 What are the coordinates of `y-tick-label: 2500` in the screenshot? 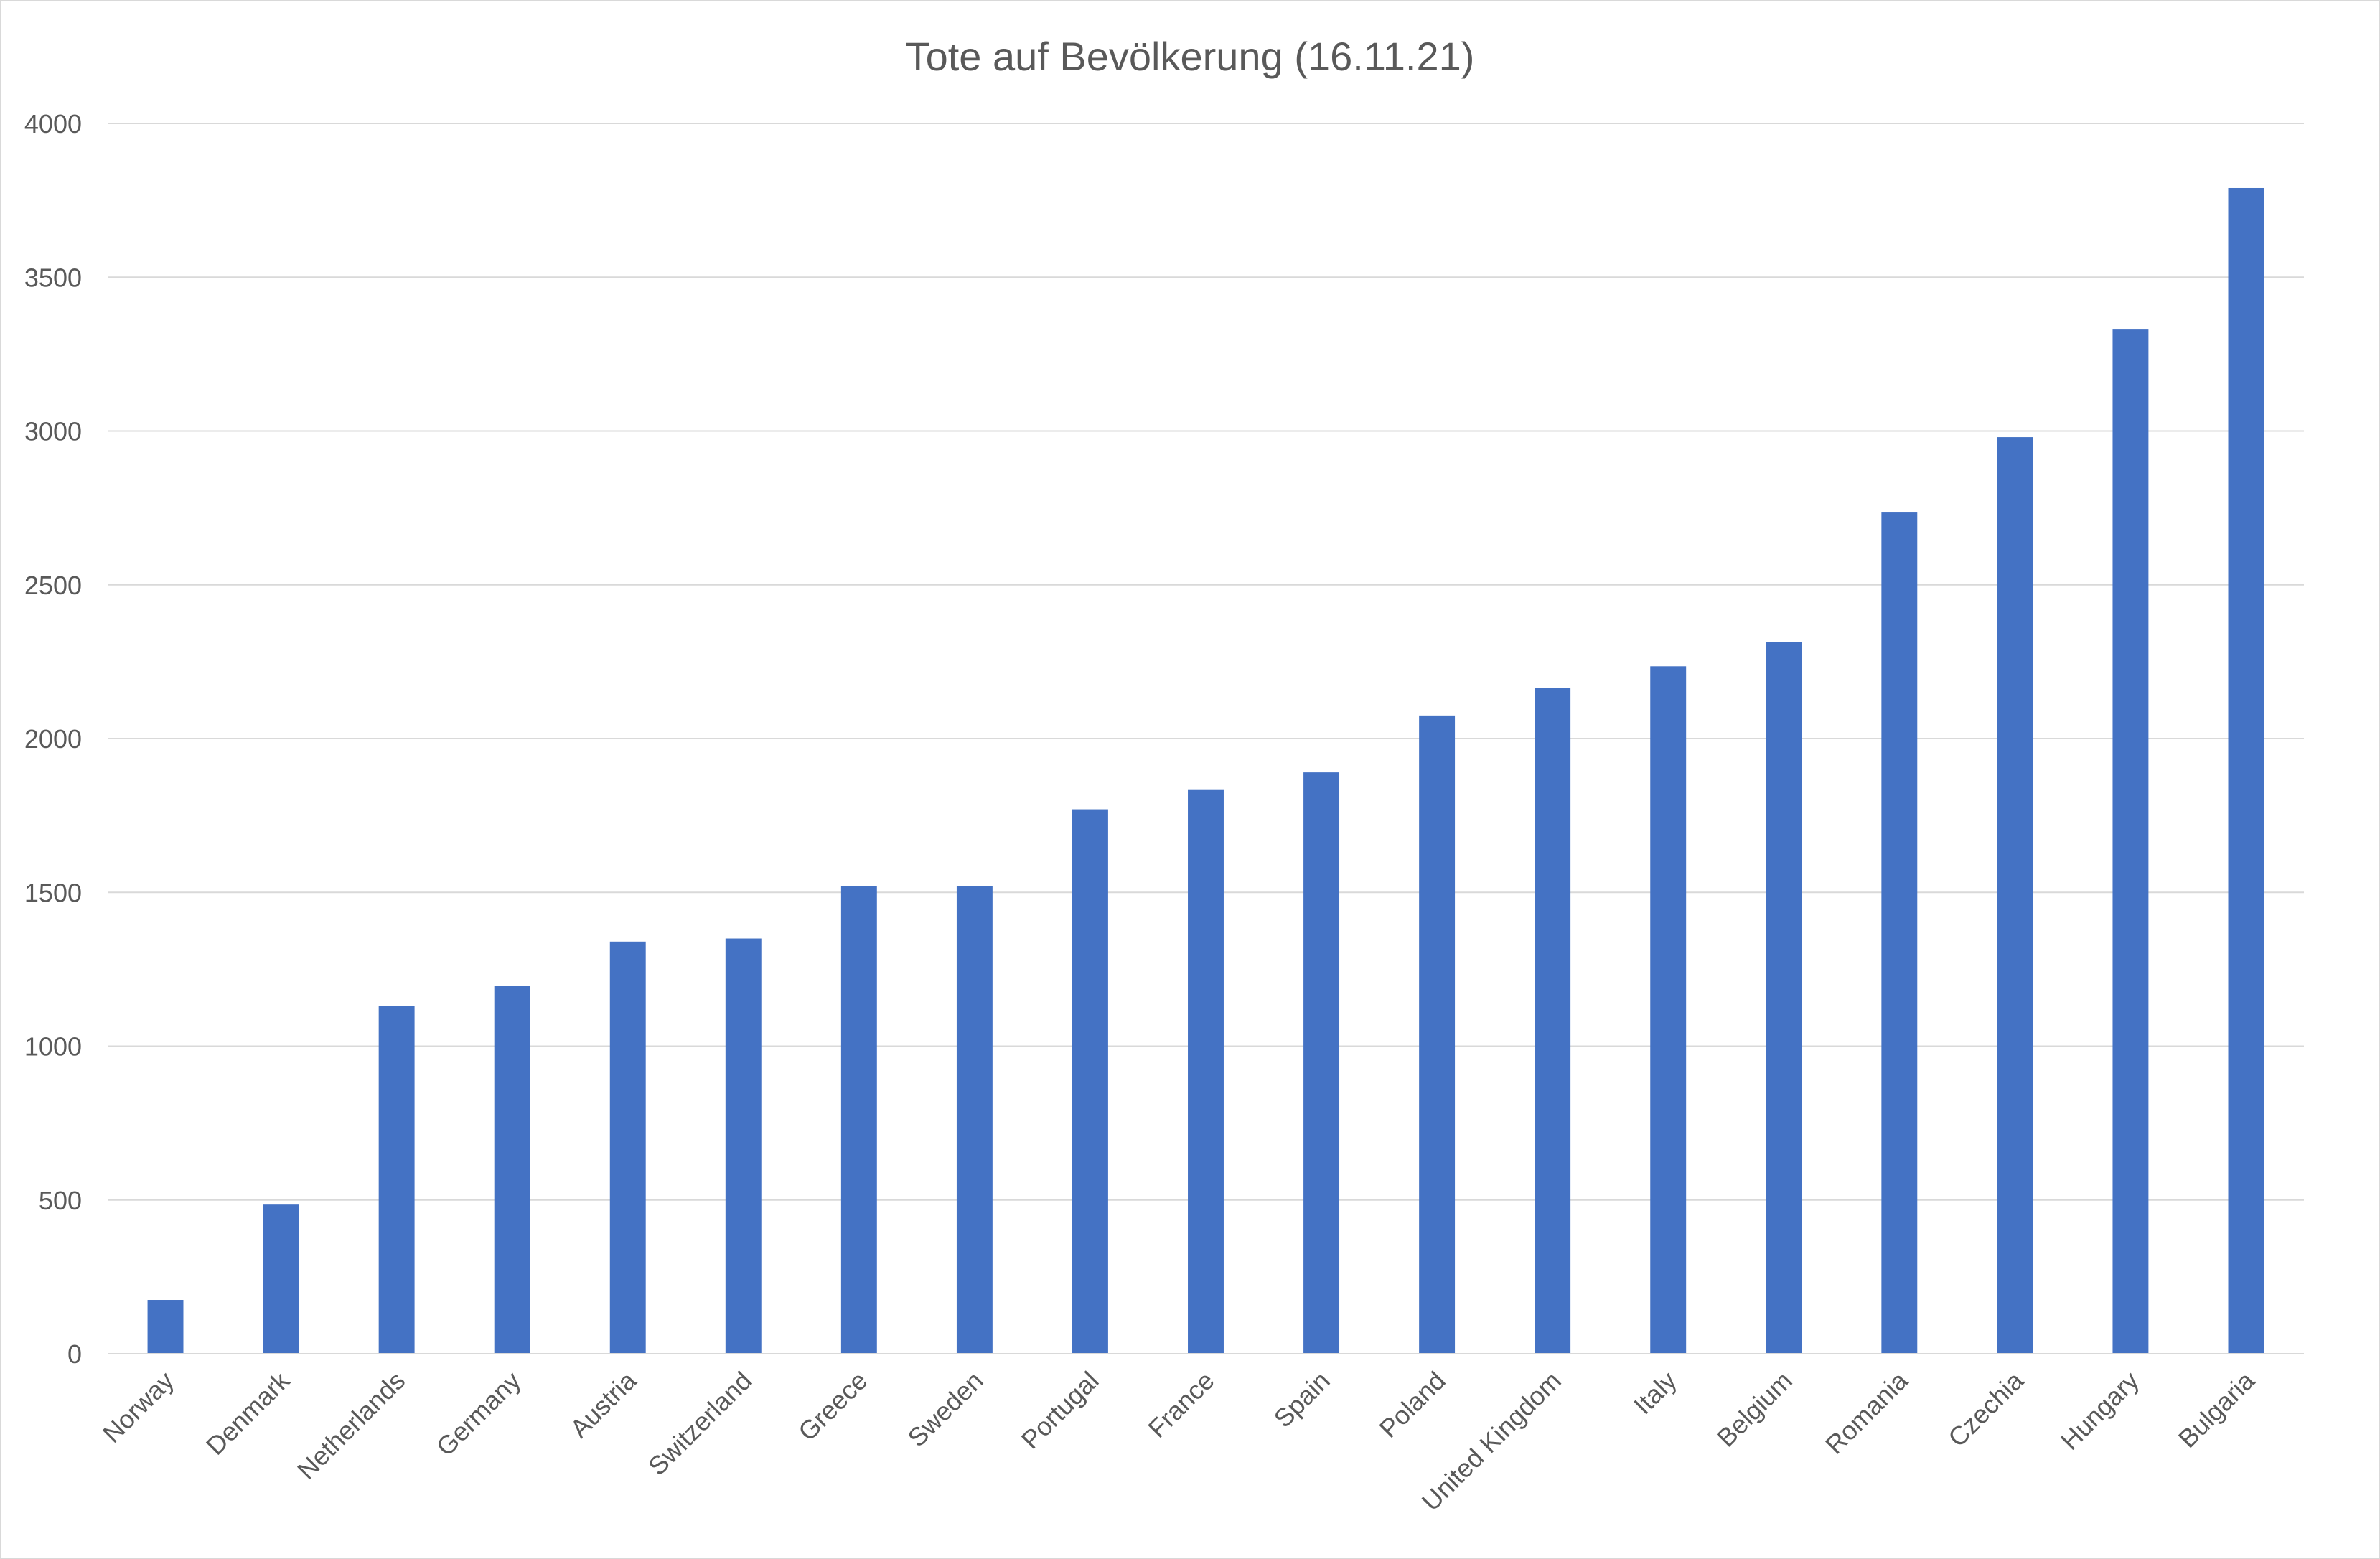 It's located at (53, 585).